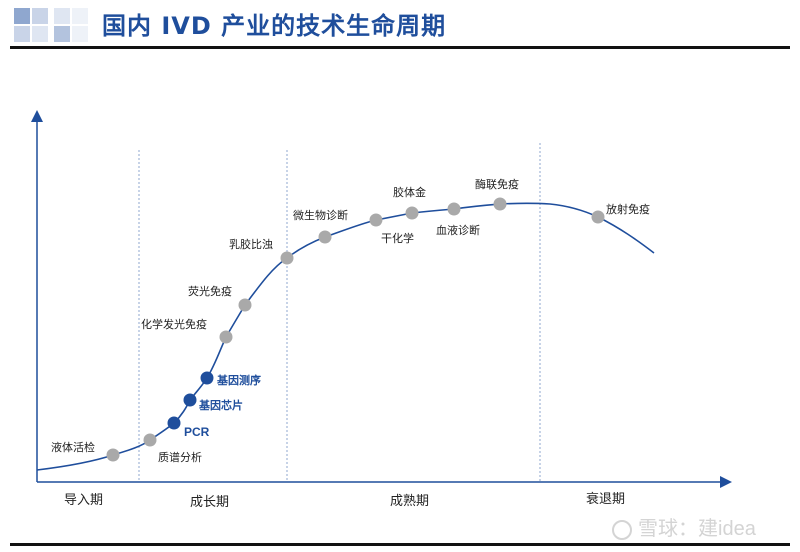 Image resolution: width=800 pixels, height=552 pixels. I want to click on marker-dot-latex-turbidimetry, so click(287, 258).